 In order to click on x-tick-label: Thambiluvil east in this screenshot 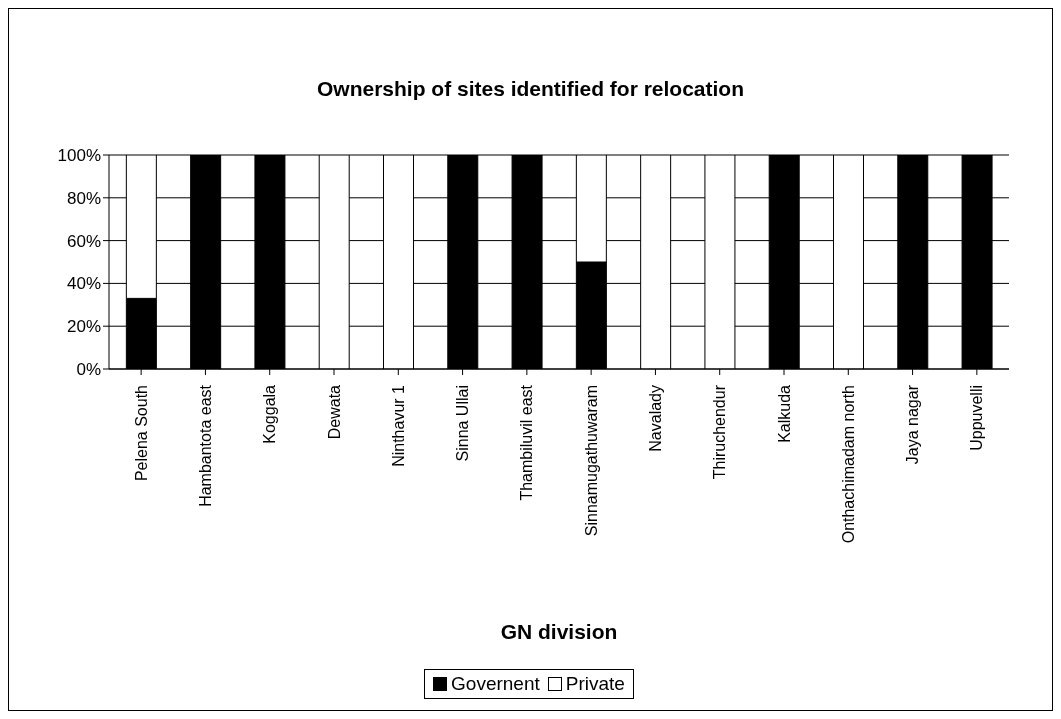, I will do `click(527, 442)`.